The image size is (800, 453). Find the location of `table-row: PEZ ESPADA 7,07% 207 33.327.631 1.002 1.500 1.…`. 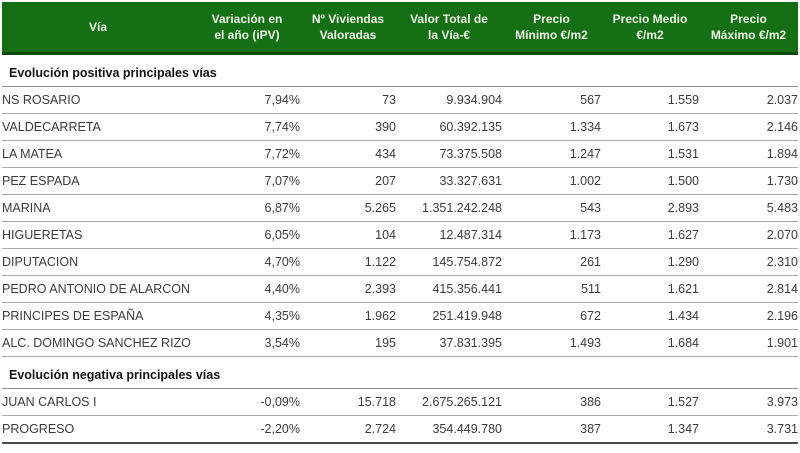

table-row: PEZ ESPADA 7,07% 207 33.327.631 1.002 1.500 1.… is located at coordinates (400, 181).